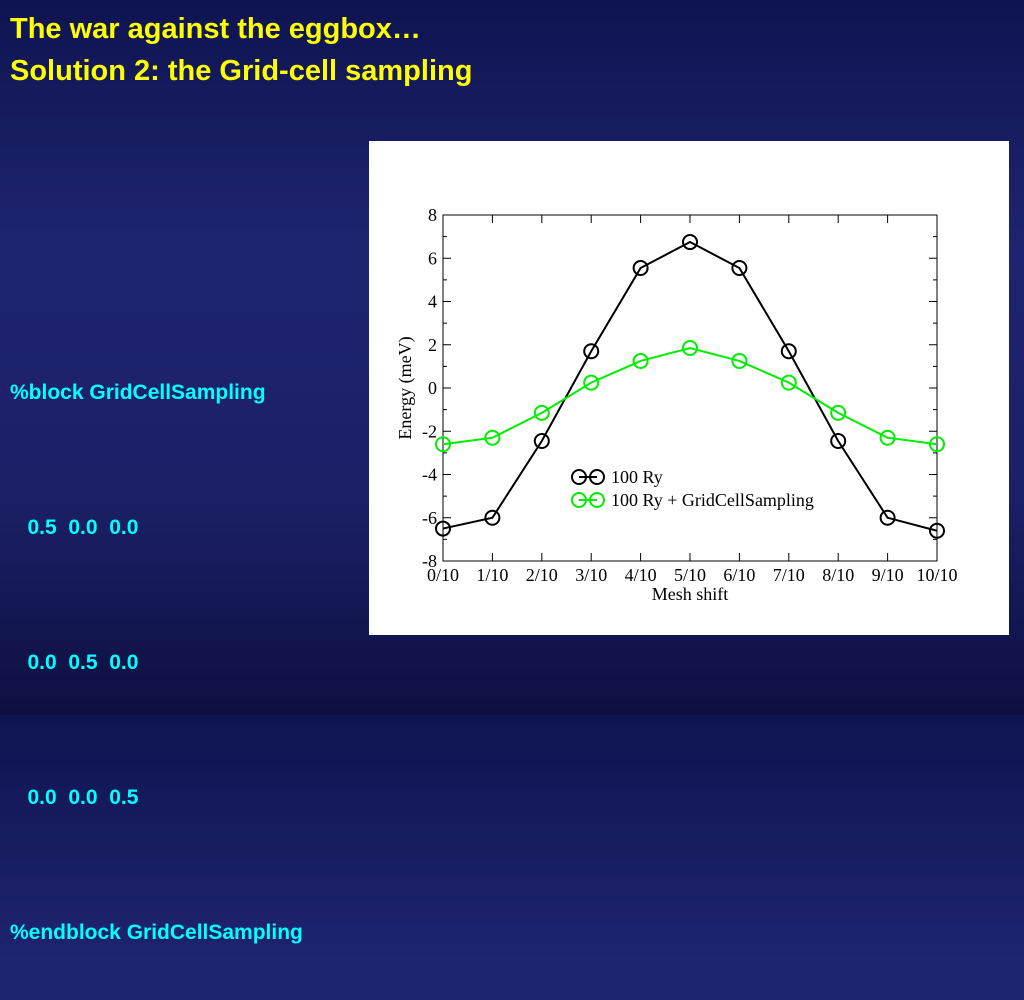 The image size is (1024, 1000). I want to click on y-axis-label: Energy (meV), so click(405, 387).